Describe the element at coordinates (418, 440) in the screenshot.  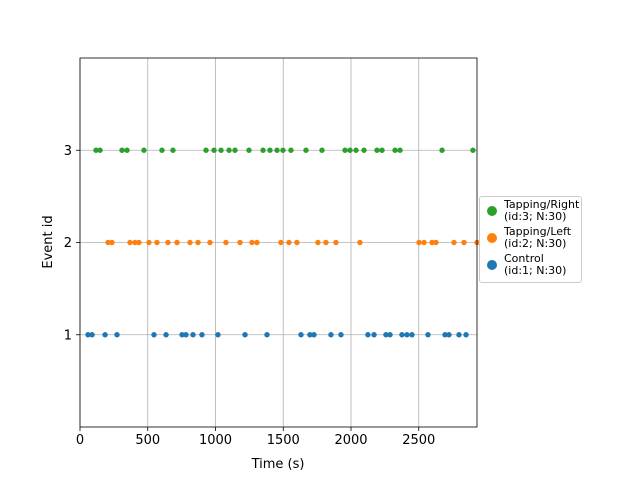
I see `x-tick-label: 2500` at that location.